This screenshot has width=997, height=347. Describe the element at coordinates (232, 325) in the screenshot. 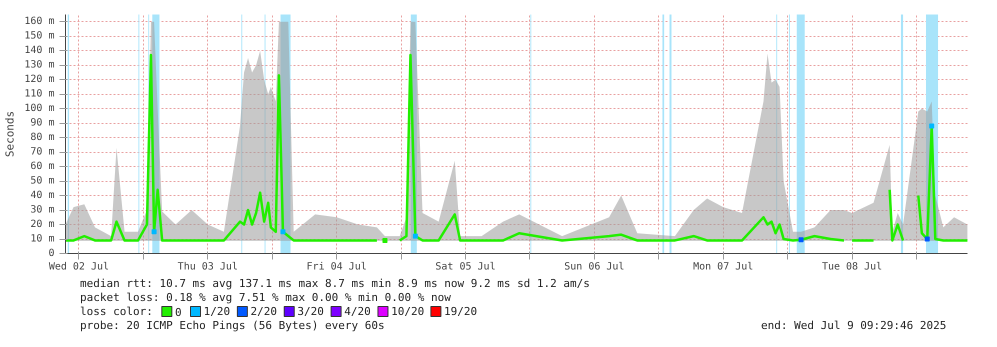

I see `text: probe: 20 ICMP Echo Pings (56 Bytes) every 60s` at that location.